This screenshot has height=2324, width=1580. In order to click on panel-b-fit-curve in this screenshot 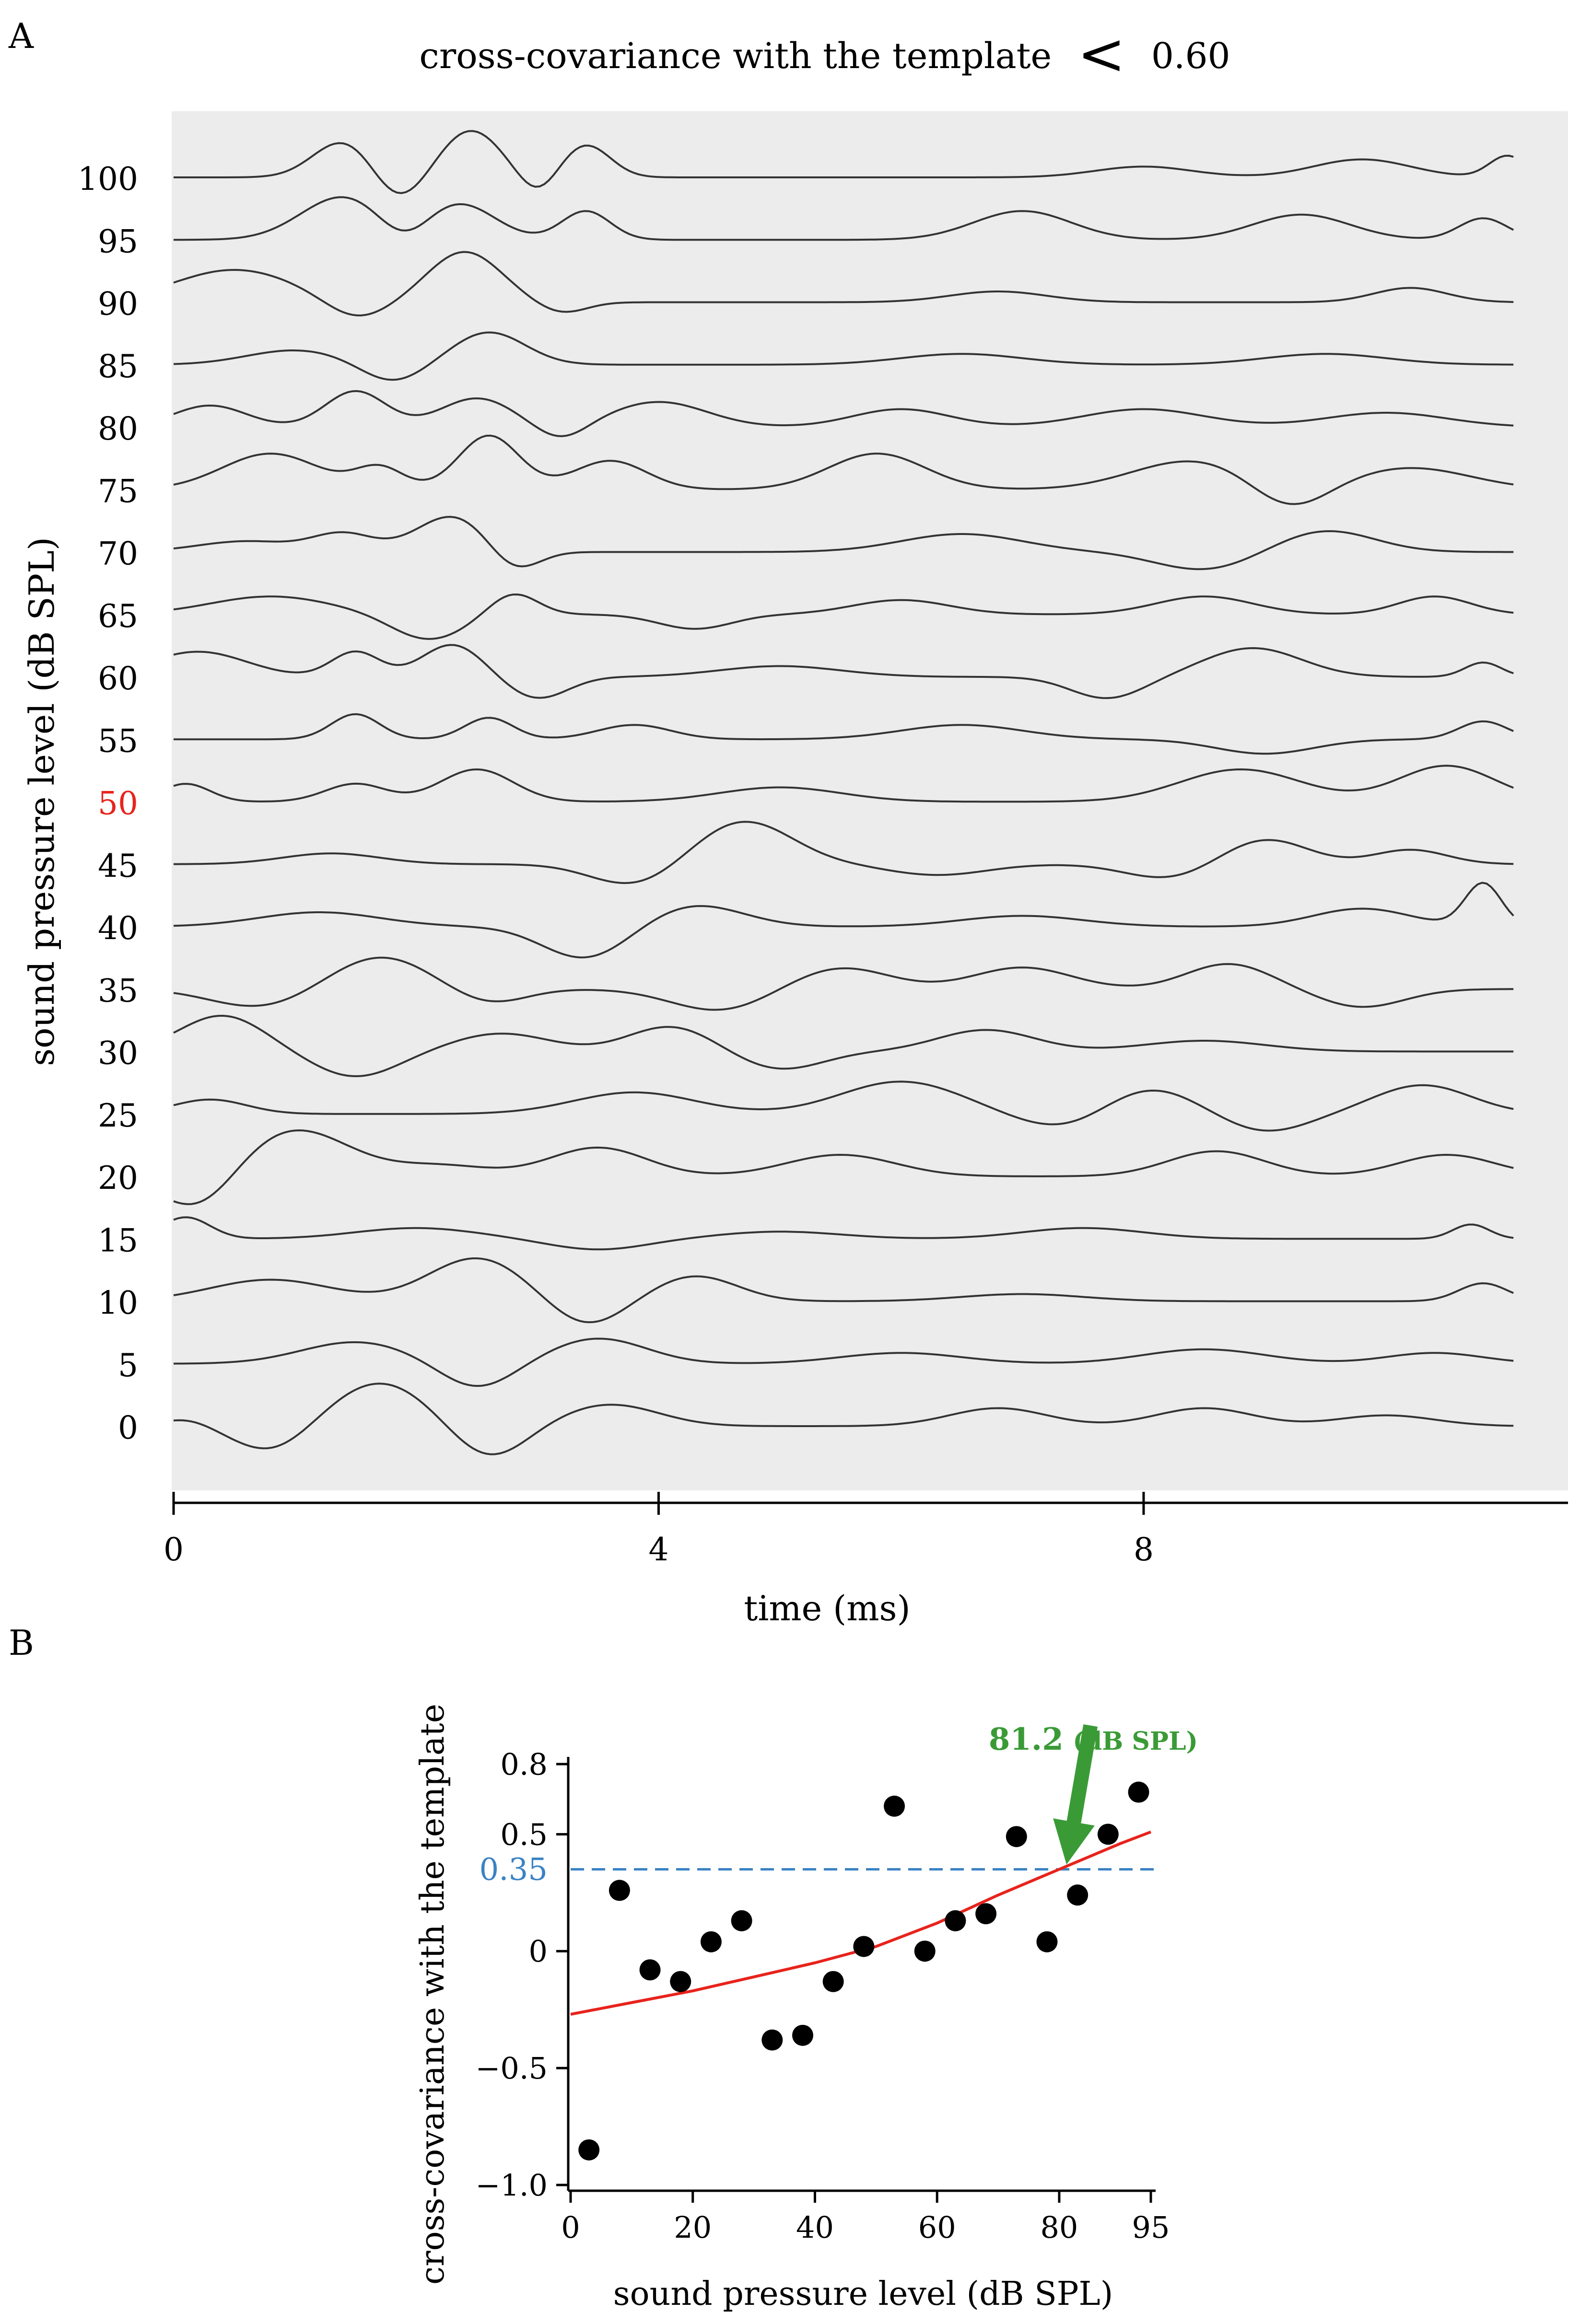, I will do `click(861, 1923)`.